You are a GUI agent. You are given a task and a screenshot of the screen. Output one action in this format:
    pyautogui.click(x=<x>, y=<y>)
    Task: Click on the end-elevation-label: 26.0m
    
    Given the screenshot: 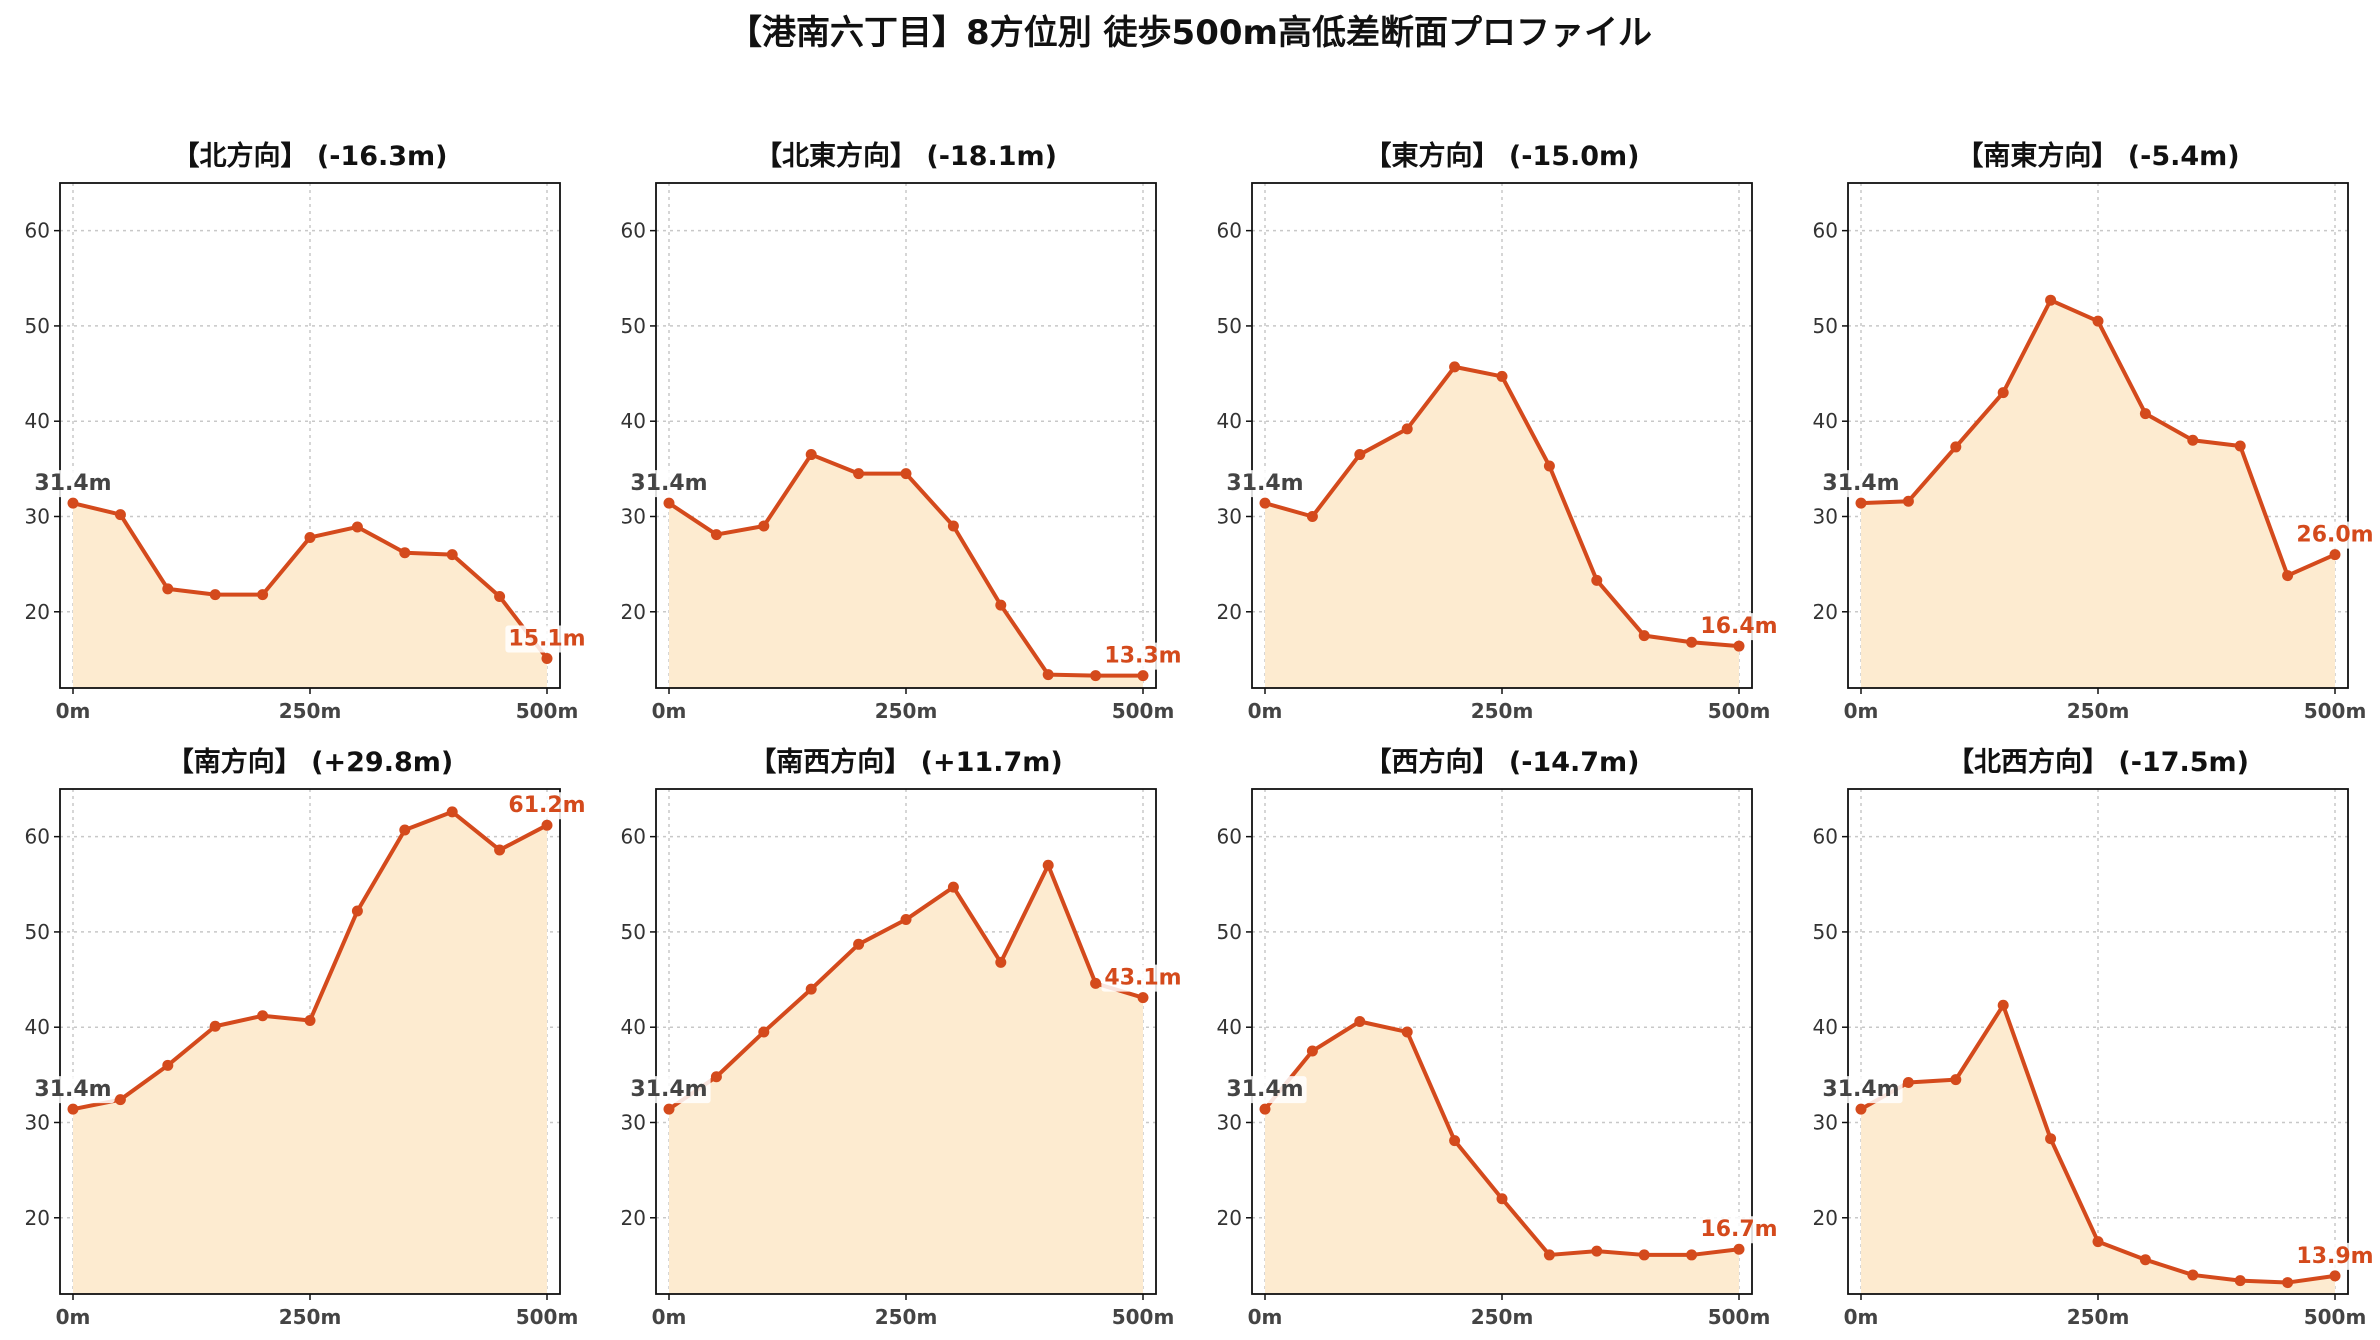 What is the action you would take?
    pyautogui.click(x=2334, y=535)
    